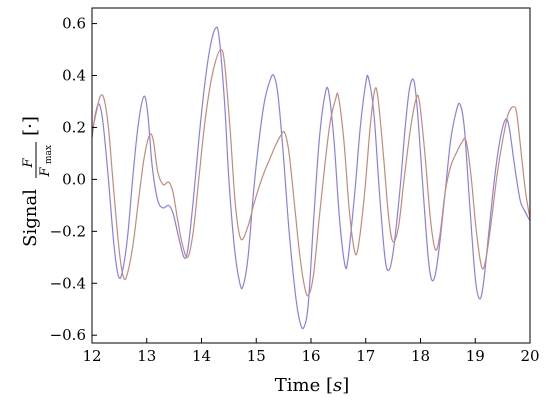 The width and height of the screenshot is (550, 405). Describe the element at coordinates (28, 163) in the screenshot. I see `y-axis-label-frac-num: F` at that location.